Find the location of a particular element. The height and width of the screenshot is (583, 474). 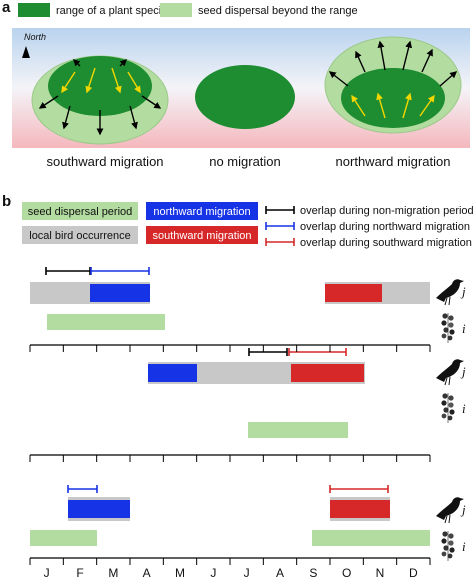

legend-text: range of a plant species is located at coordinates (114, 11).